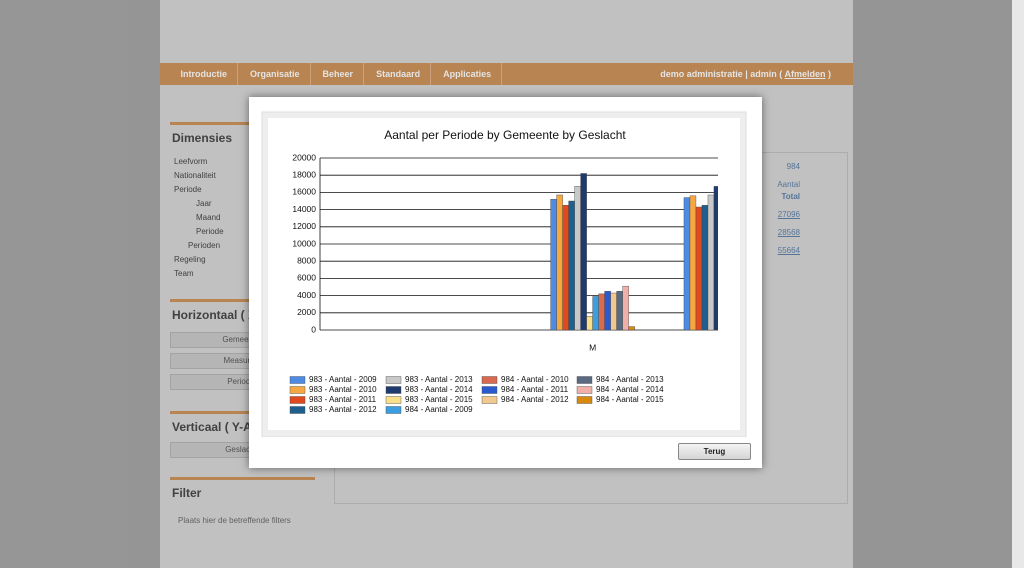  Describe the element at coordinates (788, 214) in the screenshot. I see `cell: 27096` at that location.